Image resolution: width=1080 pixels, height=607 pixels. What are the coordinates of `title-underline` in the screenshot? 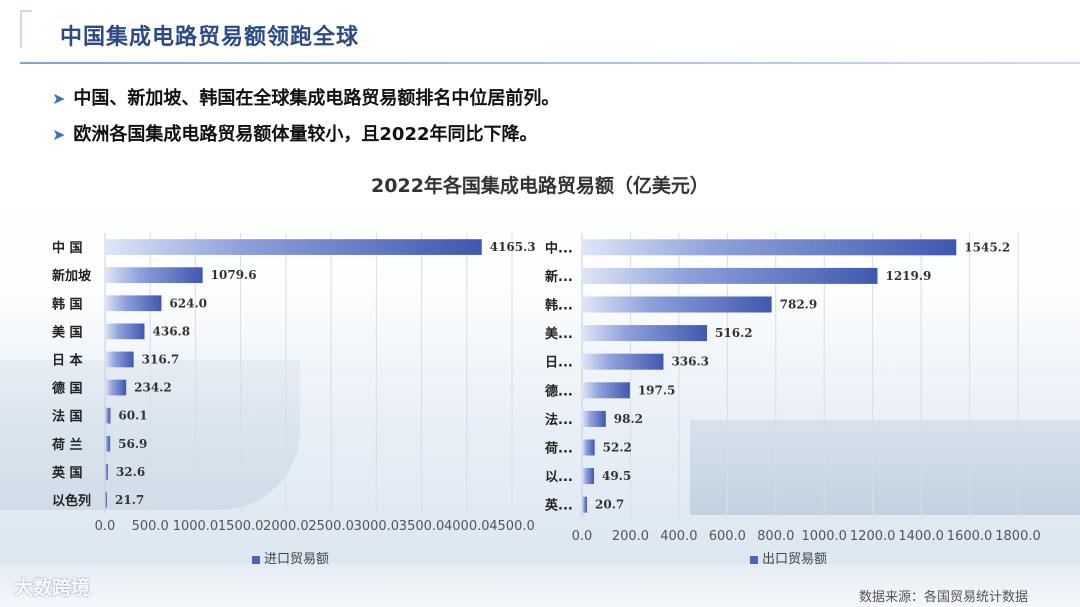 It's located at (550, 63).